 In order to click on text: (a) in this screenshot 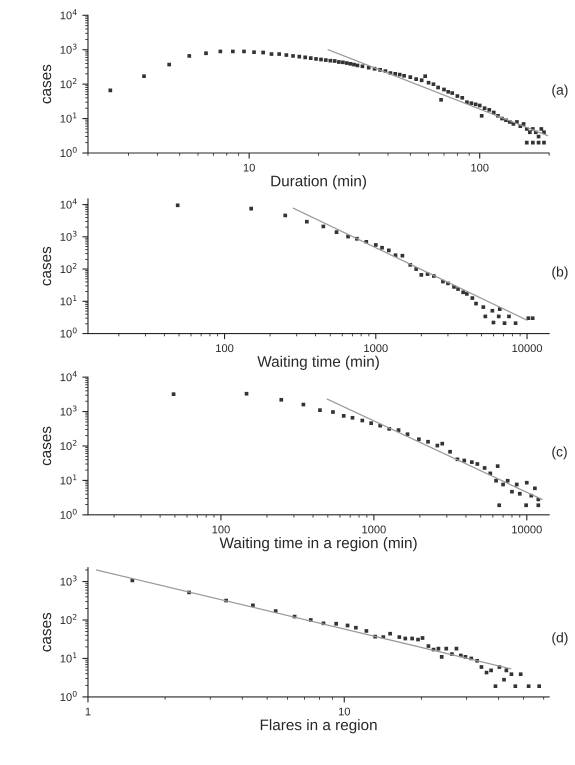, I will do `click(560, 91)`.